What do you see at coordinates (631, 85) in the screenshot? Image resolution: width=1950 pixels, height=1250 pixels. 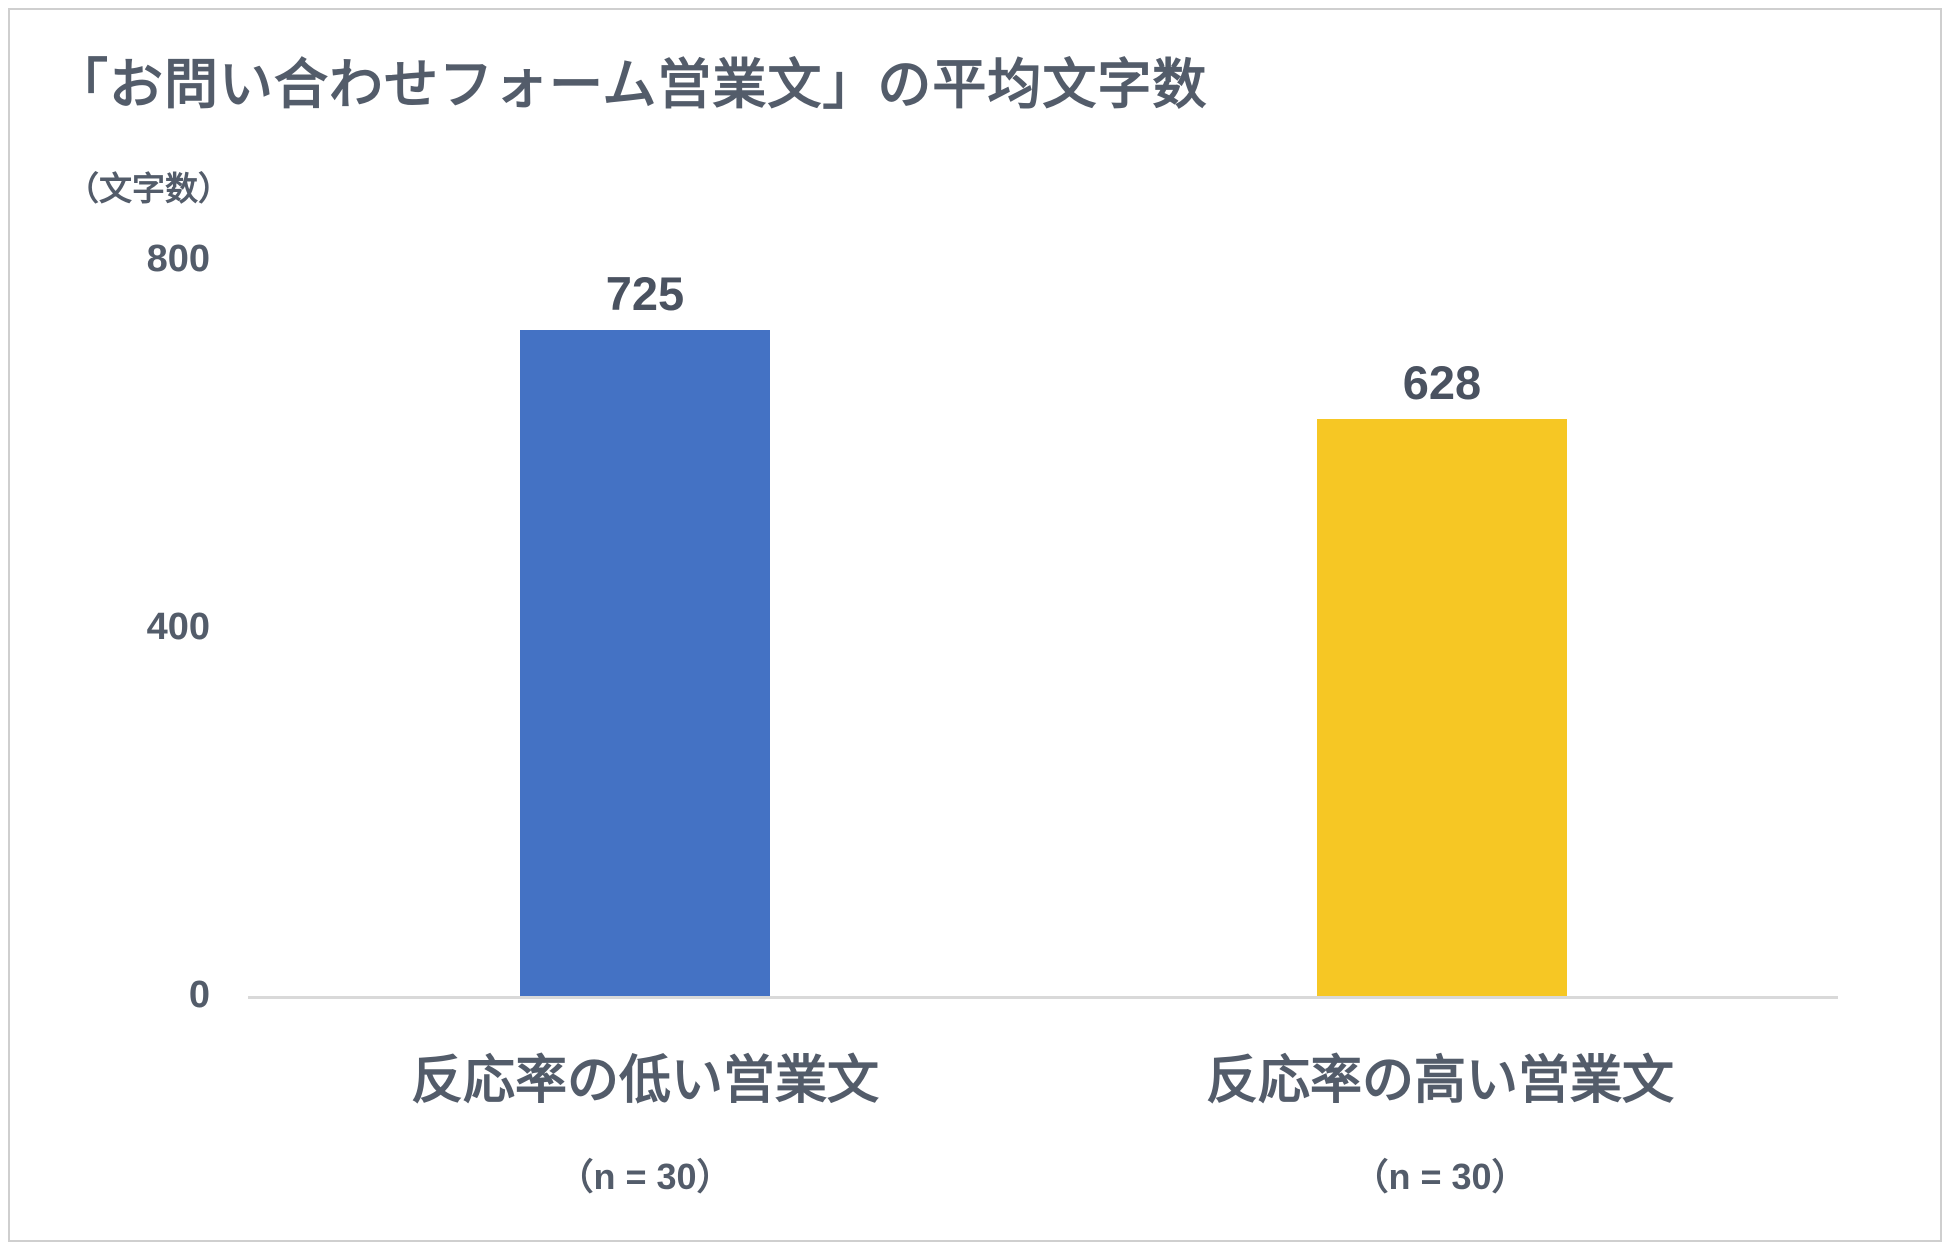 I see `chart-title: 「お問い合わせフォーム営業文」の平均文字数` at bounding box center [631, 85].